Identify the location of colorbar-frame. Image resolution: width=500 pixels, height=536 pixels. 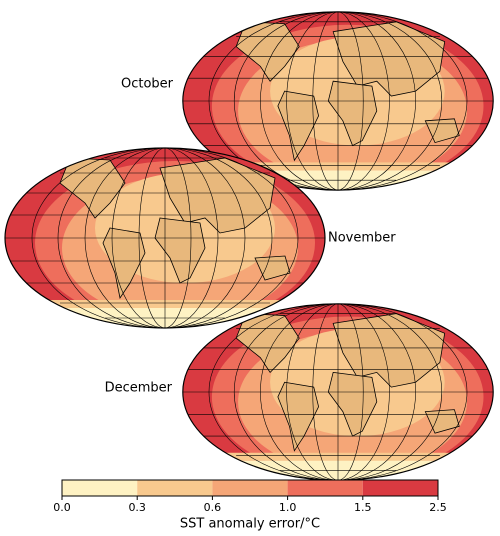
(250, 488).